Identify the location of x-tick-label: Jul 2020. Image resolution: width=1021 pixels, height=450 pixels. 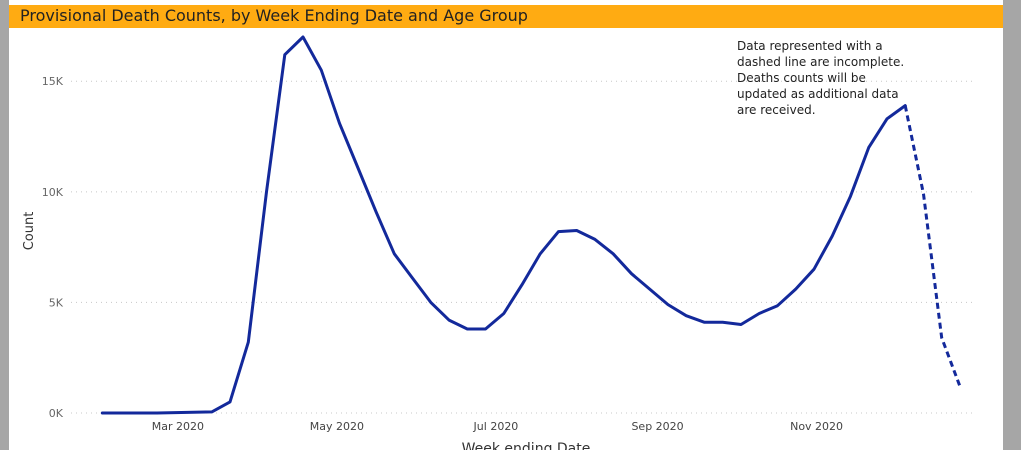
(496, 426).